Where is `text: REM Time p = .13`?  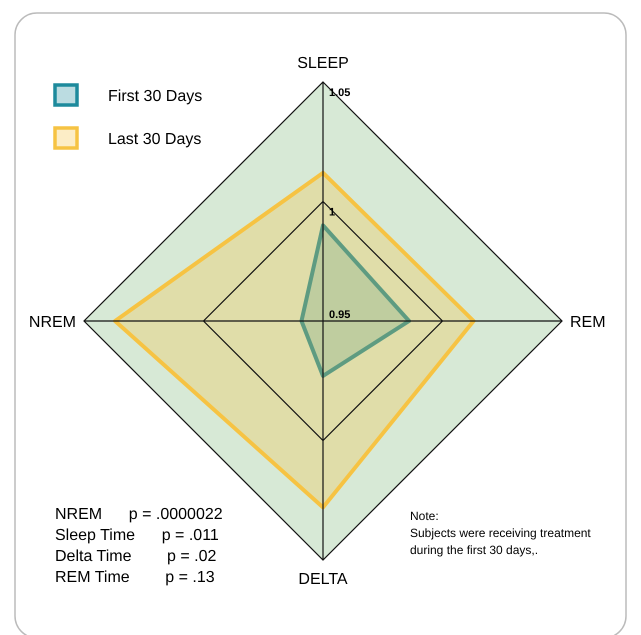
text: REM Time p = .13 is located at coordinates (135, 577).